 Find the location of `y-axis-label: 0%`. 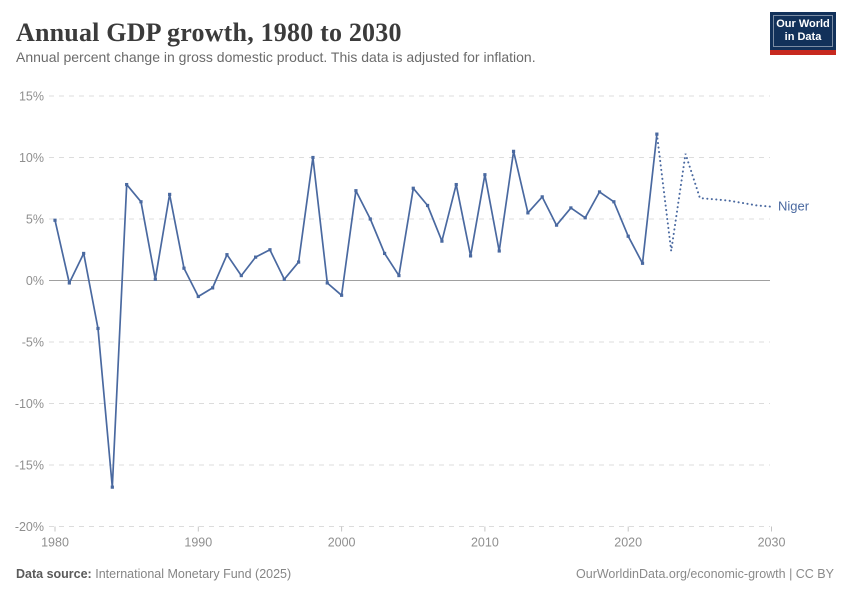

y-axis-label: 0% is located at coordinates (35, 281).